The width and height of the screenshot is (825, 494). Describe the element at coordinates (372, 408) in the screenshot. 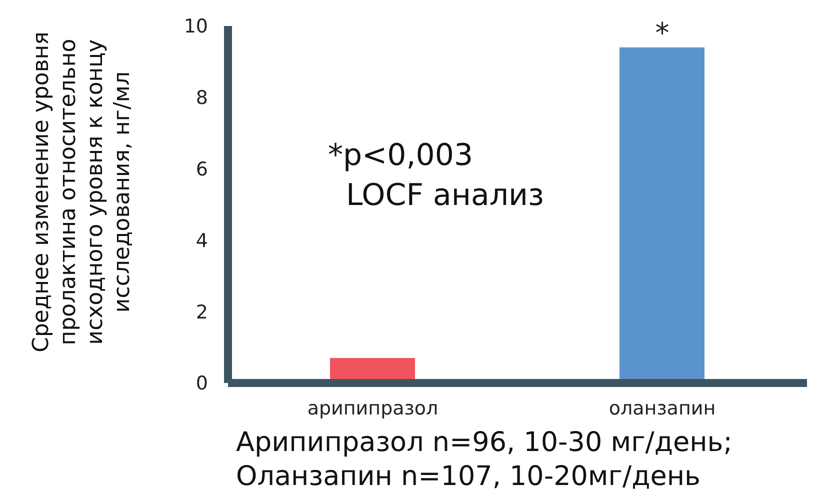

I see `x-tick-label: арипипразол` at that location.